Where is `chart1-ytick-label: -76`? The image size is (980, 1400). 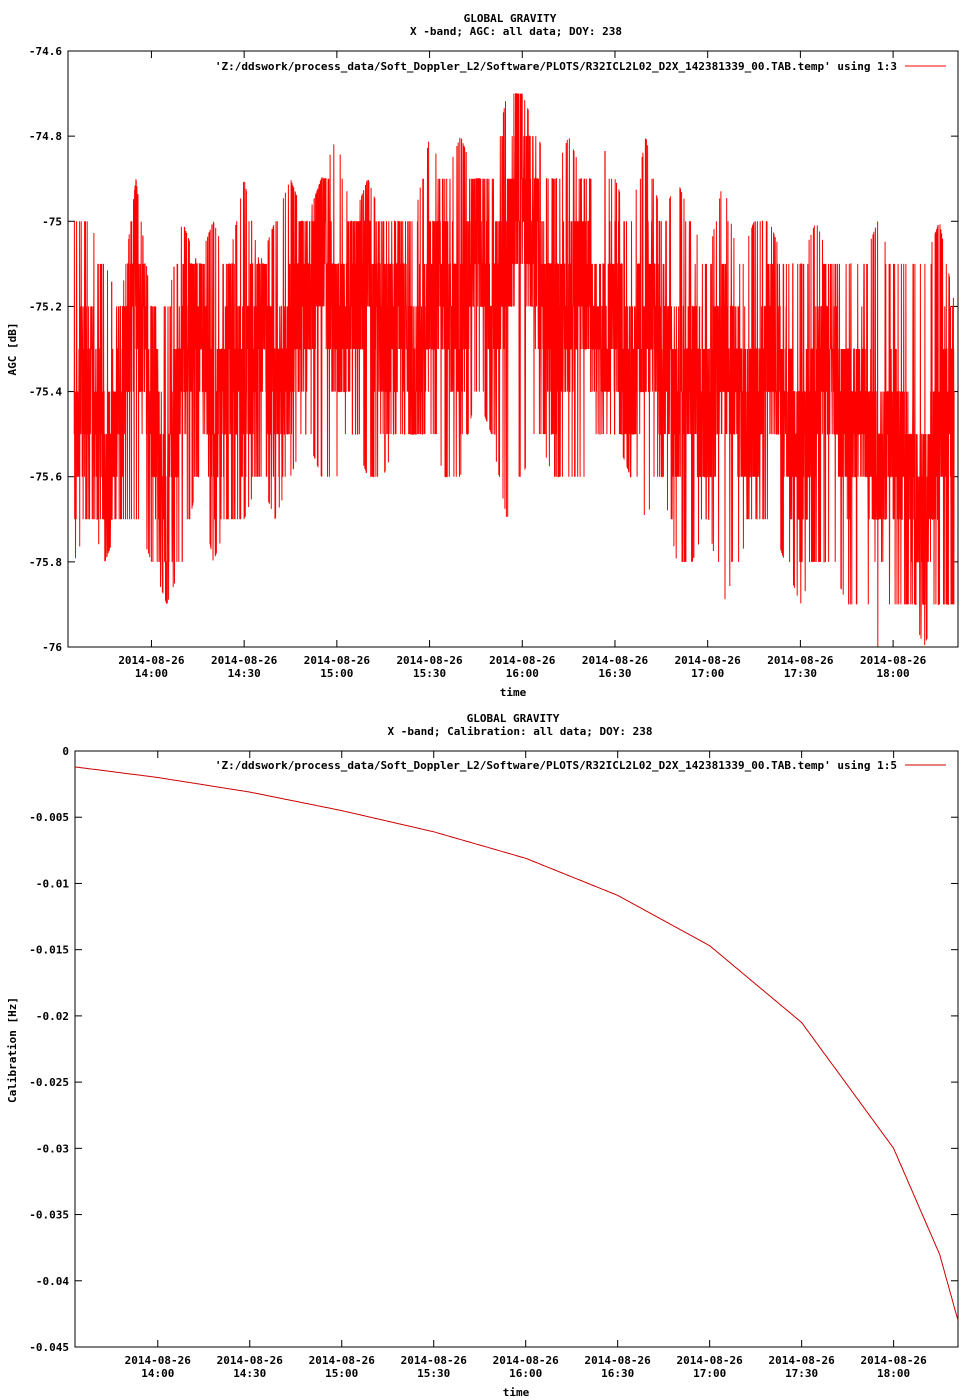 chart1-ytick-label: -76 is located at coordinates (52, 647).